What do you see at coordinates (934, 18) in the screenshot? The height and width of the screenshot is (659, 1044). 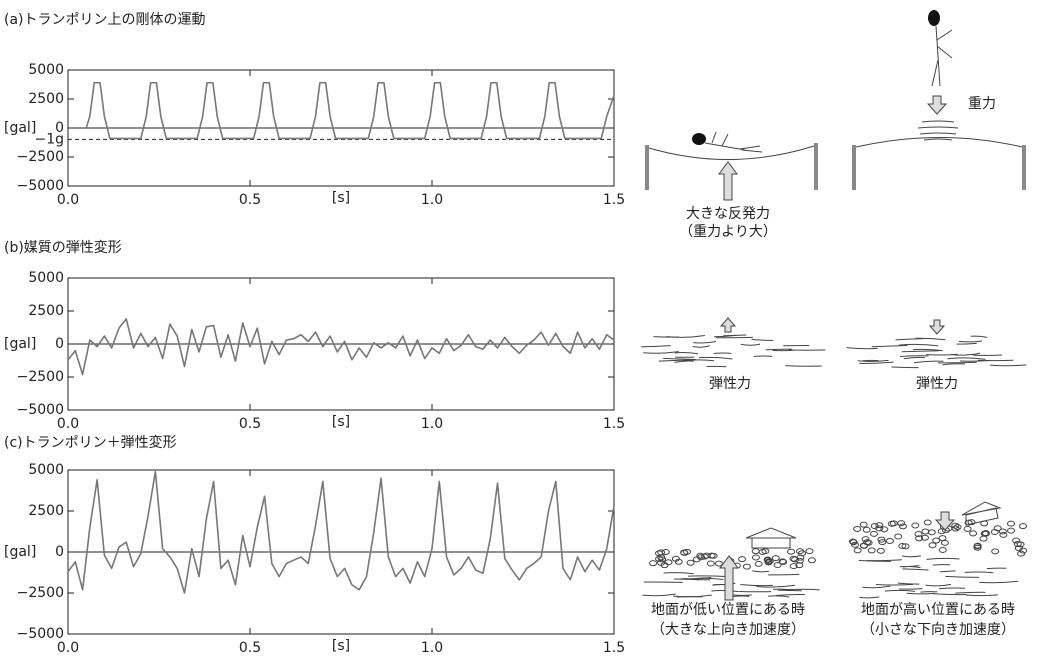 I see `head` at bounding box center [934, 18].